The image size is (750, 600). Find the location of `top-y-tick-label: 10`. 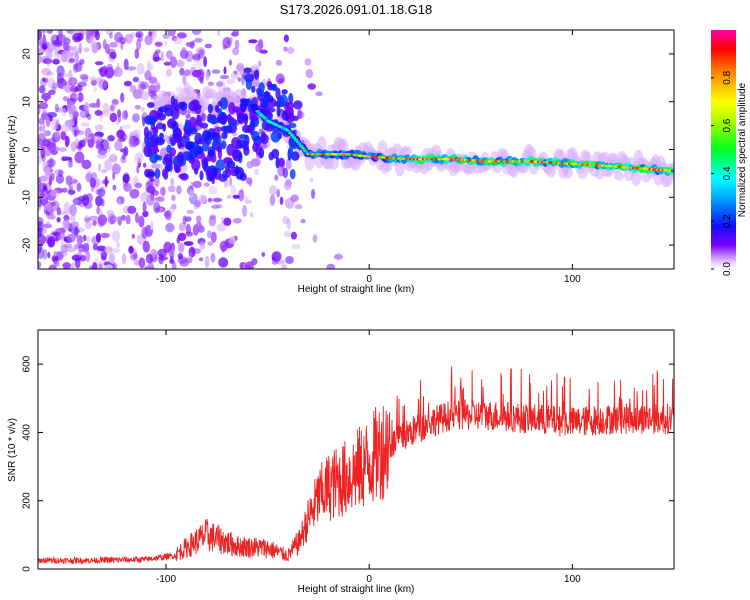

top-y-tick-label: 10 is located at coordinates (27, 102).